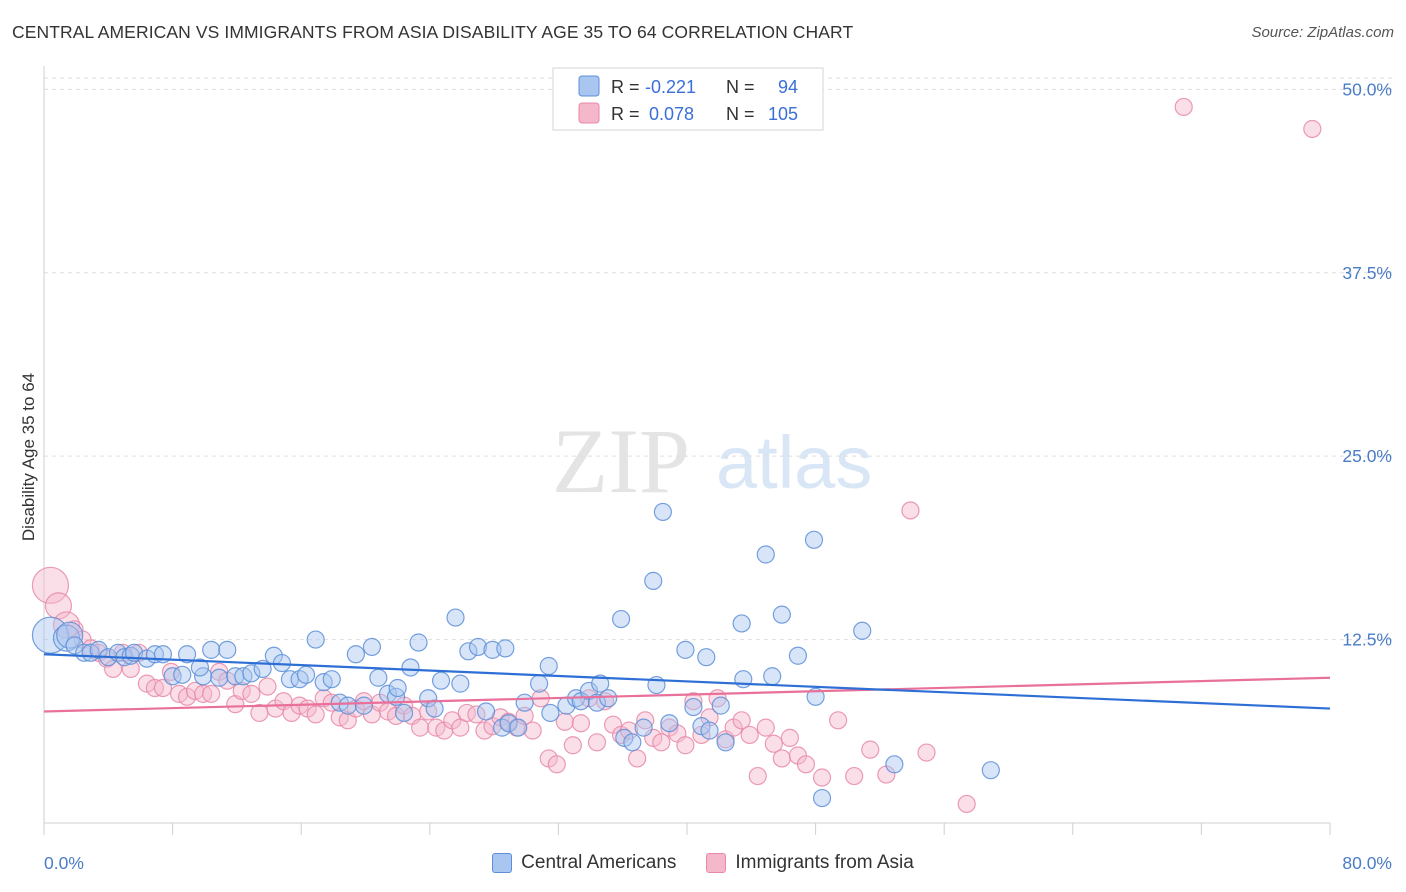 This screenshot has height=892, width=1406. What do you see at coordinates (589, 86) in the screenshot?
I see `legend-swatch-blue` at bounding box center [589, 86].